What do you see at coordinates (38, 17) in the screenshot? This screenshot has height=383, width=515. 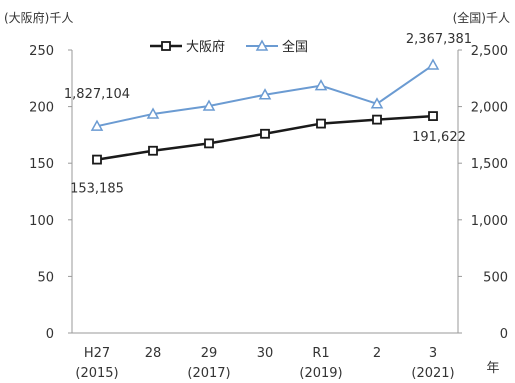 I see `left-axis-unit-label: (大阪府)千人` at bounding box center [38, 17].